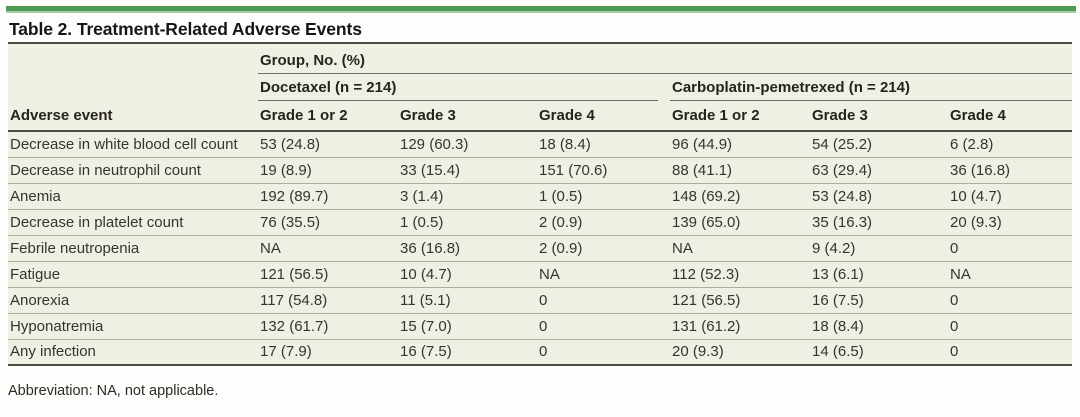 This screenshot has width=1080, height=417. What do you see at coordinates (428, 115) in the screenshot?
I see `column-header-grade3-docetaxel: Grade 3` at bounding box center [428, 115].